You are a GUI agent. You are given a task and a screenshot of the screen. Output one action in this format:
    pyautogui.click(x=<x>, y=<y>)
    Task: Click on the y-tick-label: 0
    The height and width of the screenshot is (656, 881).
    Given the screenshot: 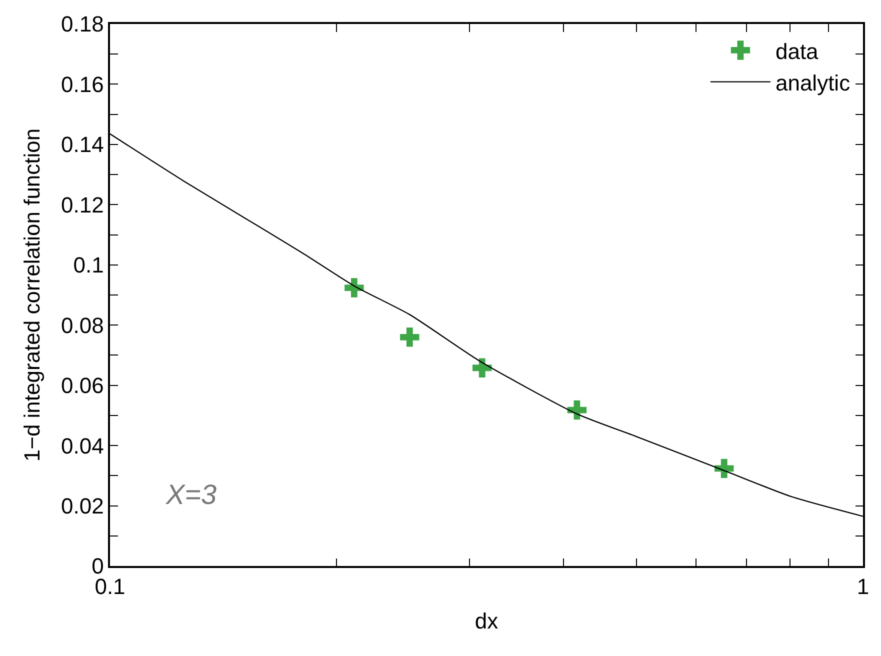 What is the action you would take?
    pyautogui.click(x=98, y=566)
    